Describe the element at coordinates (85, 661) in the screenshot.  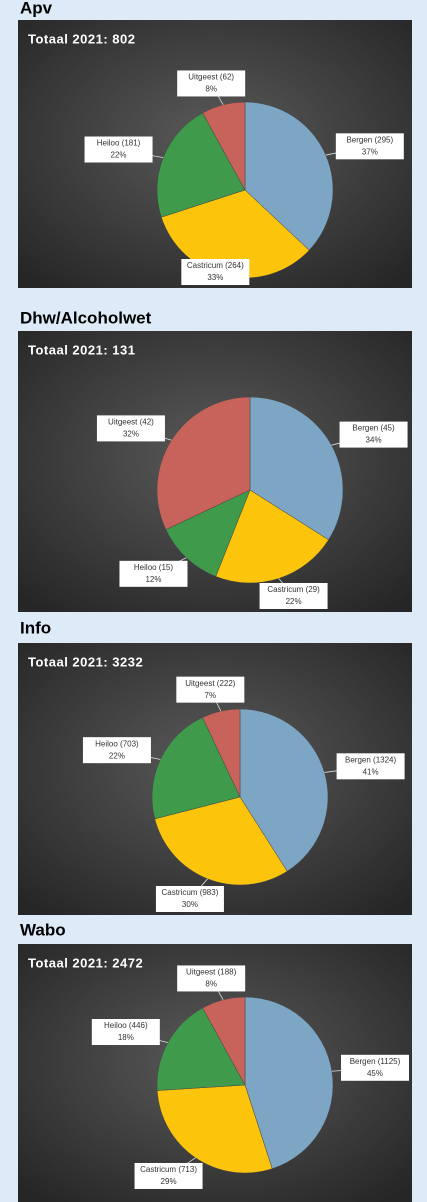
I see `chart-subtitle: Totaal 2021: 3232` at that location.